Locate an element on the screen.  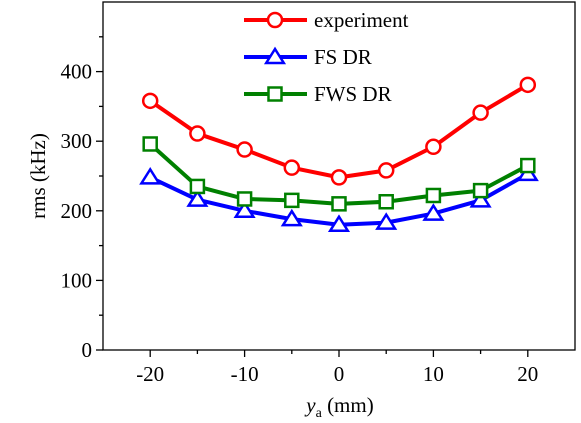
x-tick-label: 10 is located at coordinates (433, 374).